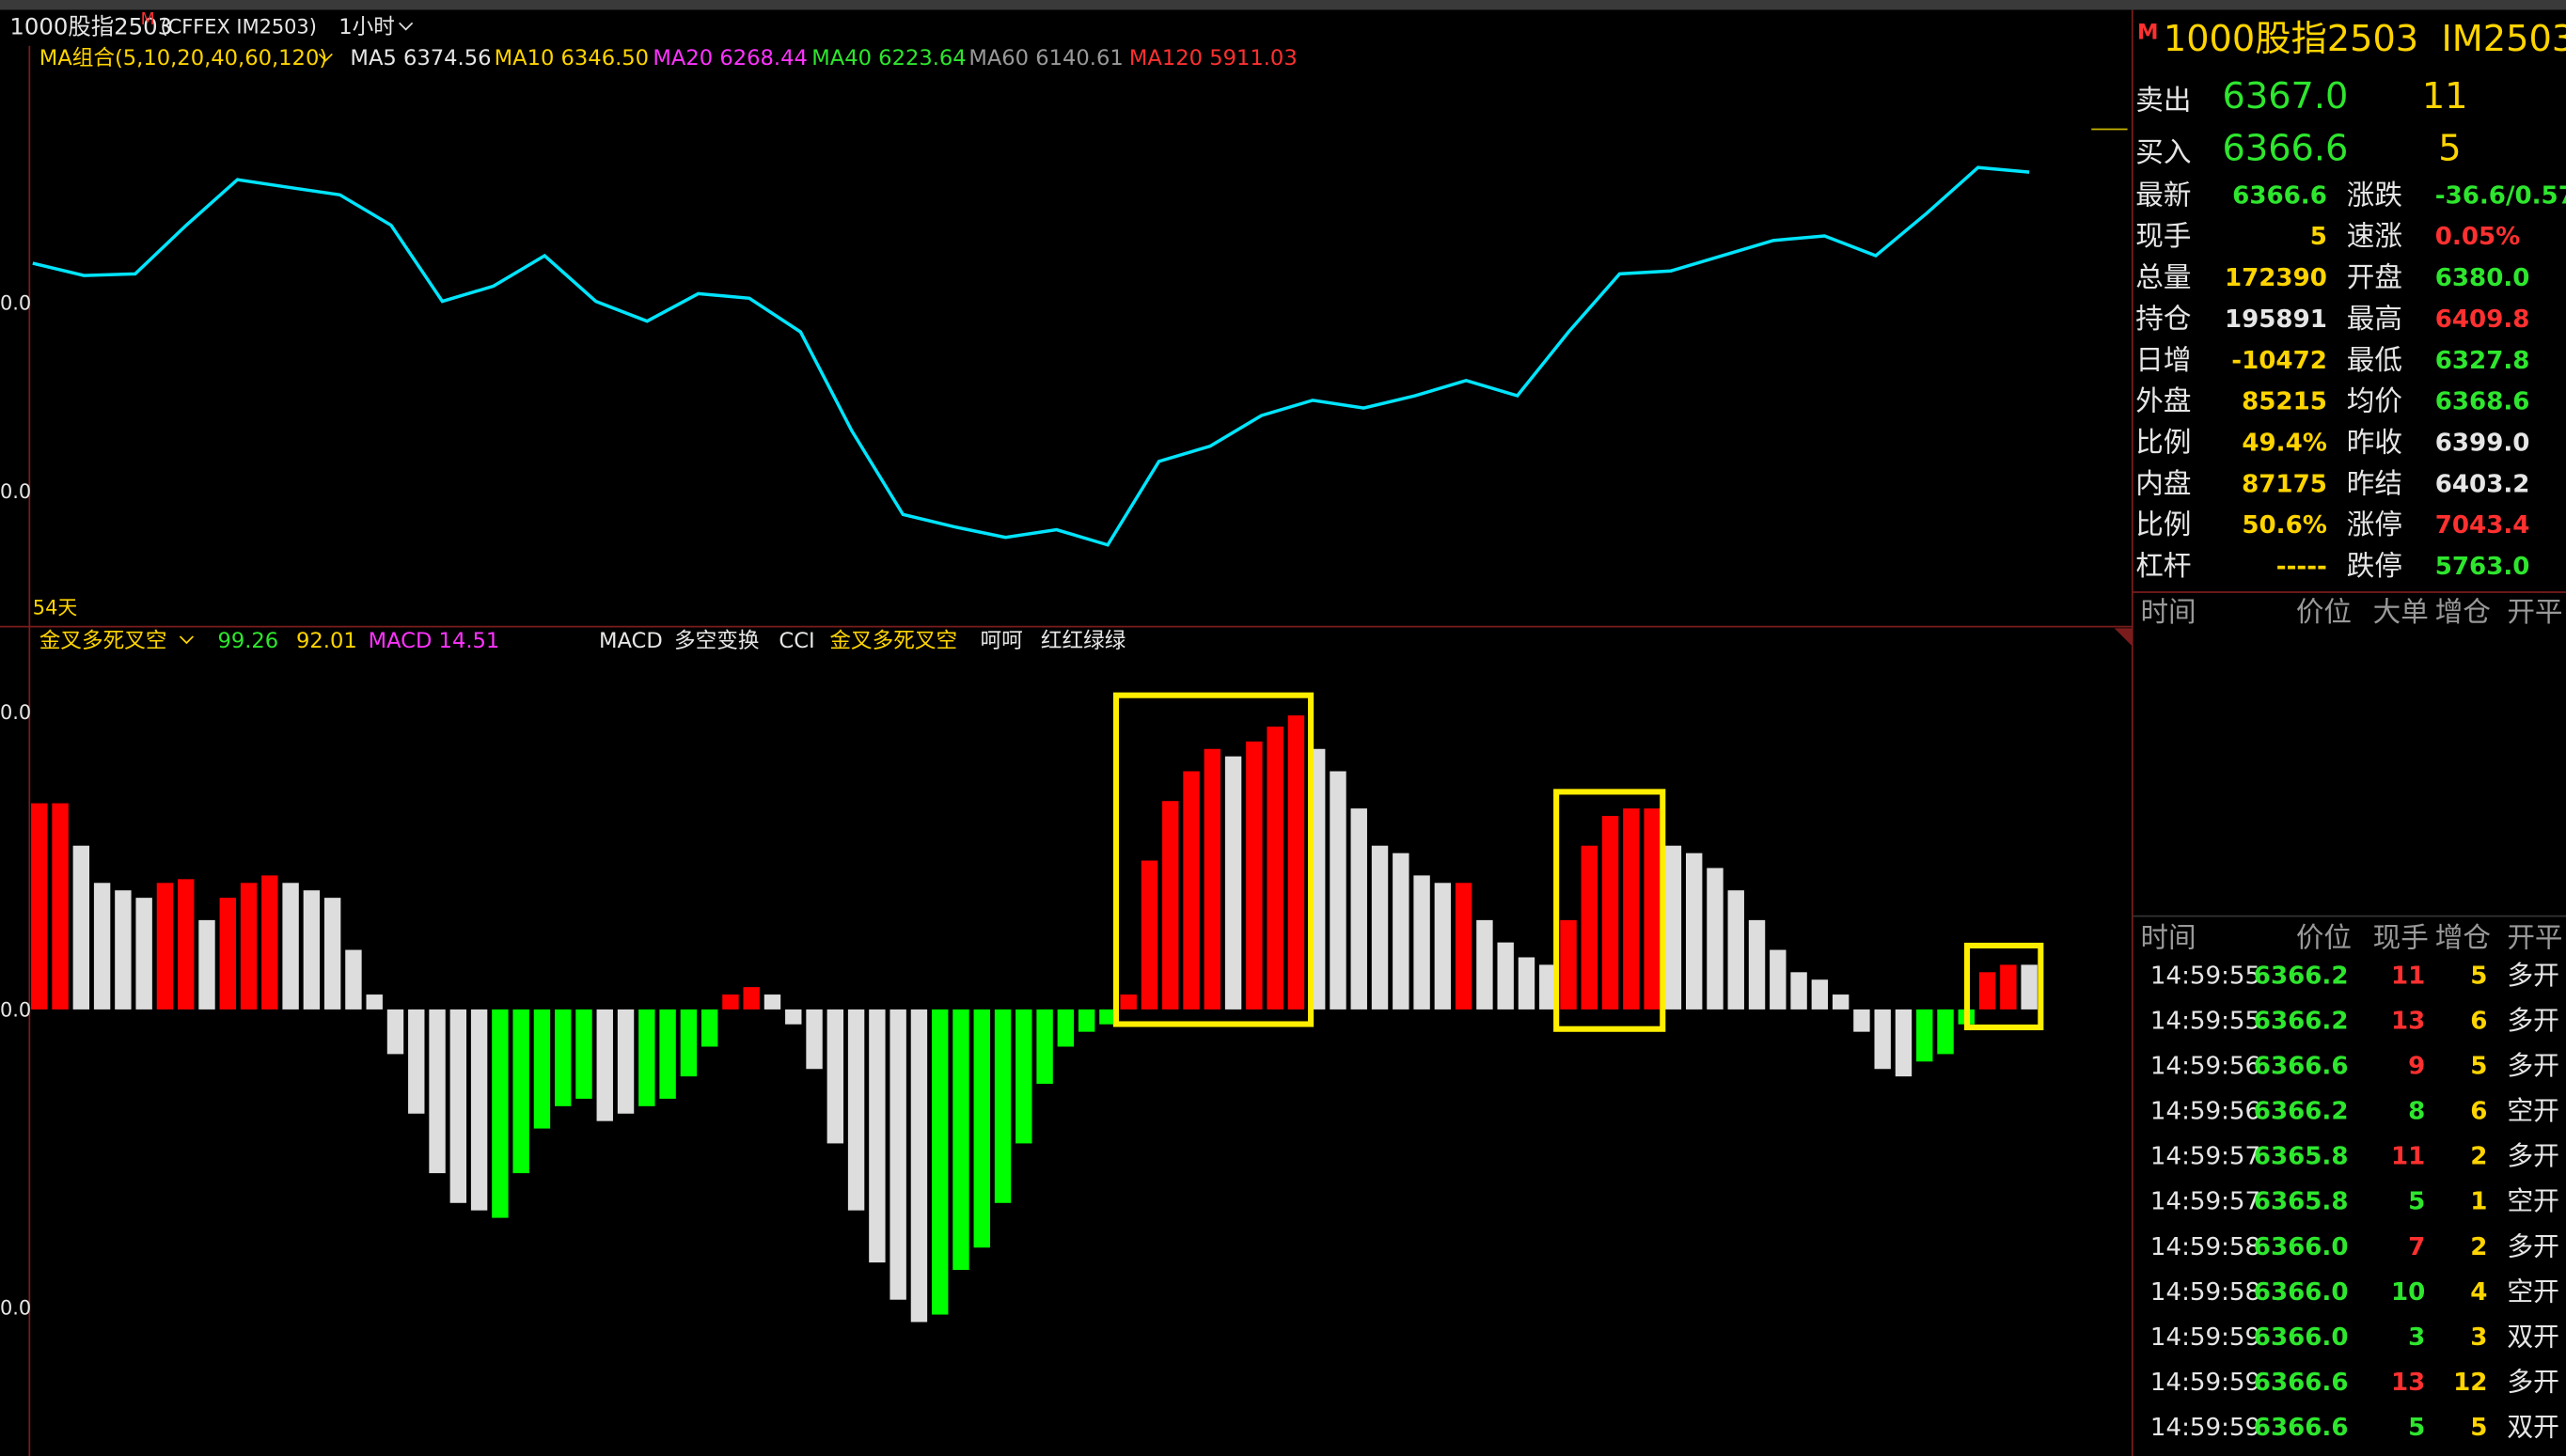 Image resolution: width=2566 pixels, height=1456 pixels. Describe the element at coordinates (2374, 524) in the screenshot. I see `stat-label: 涨停` at that location.